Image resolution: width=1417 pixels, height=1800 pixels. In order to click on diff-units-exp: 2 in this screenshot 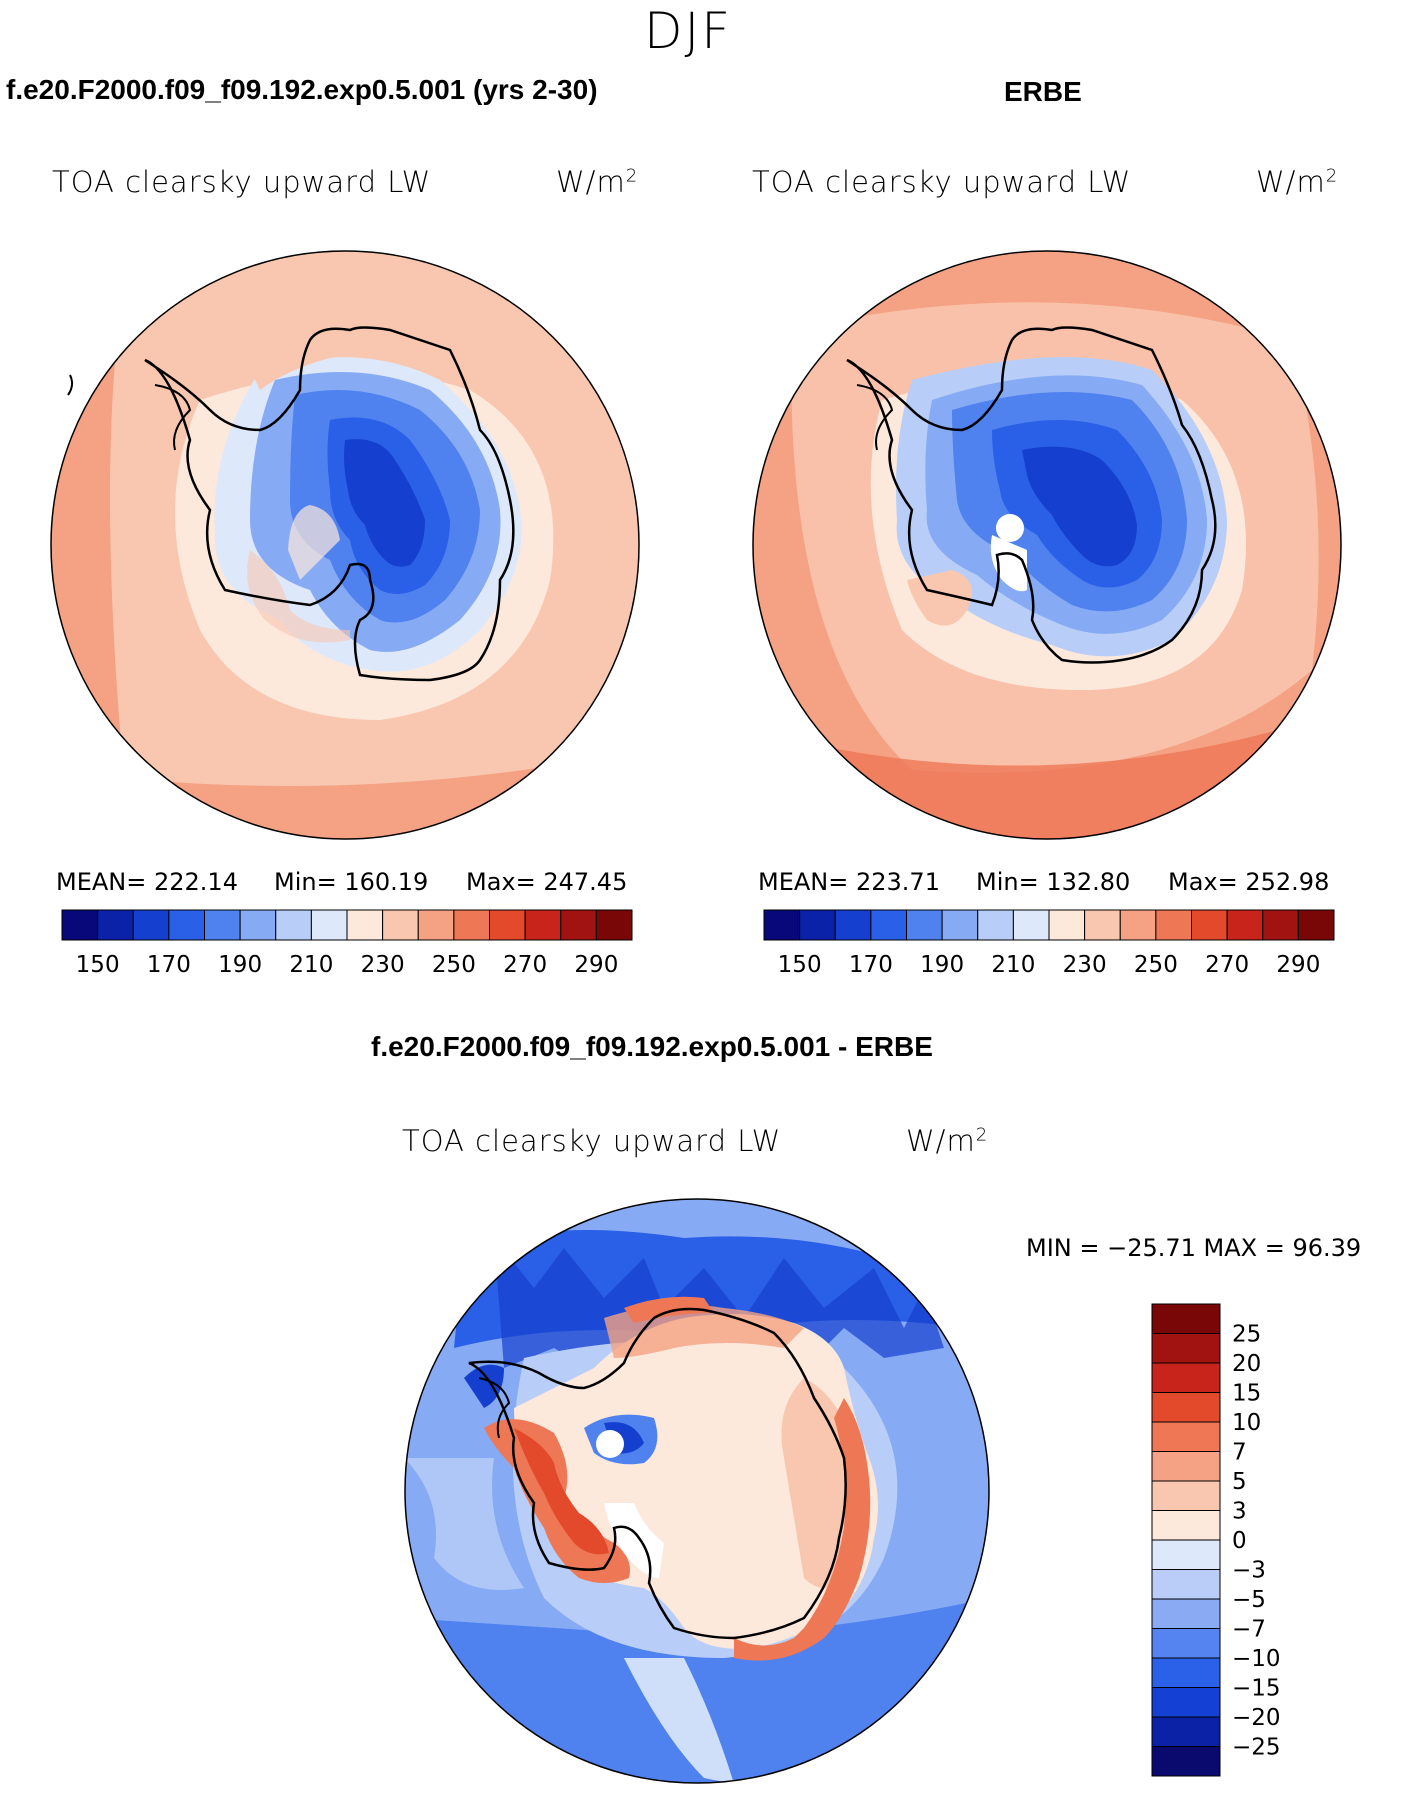, I will do `click(982, 1135)`.